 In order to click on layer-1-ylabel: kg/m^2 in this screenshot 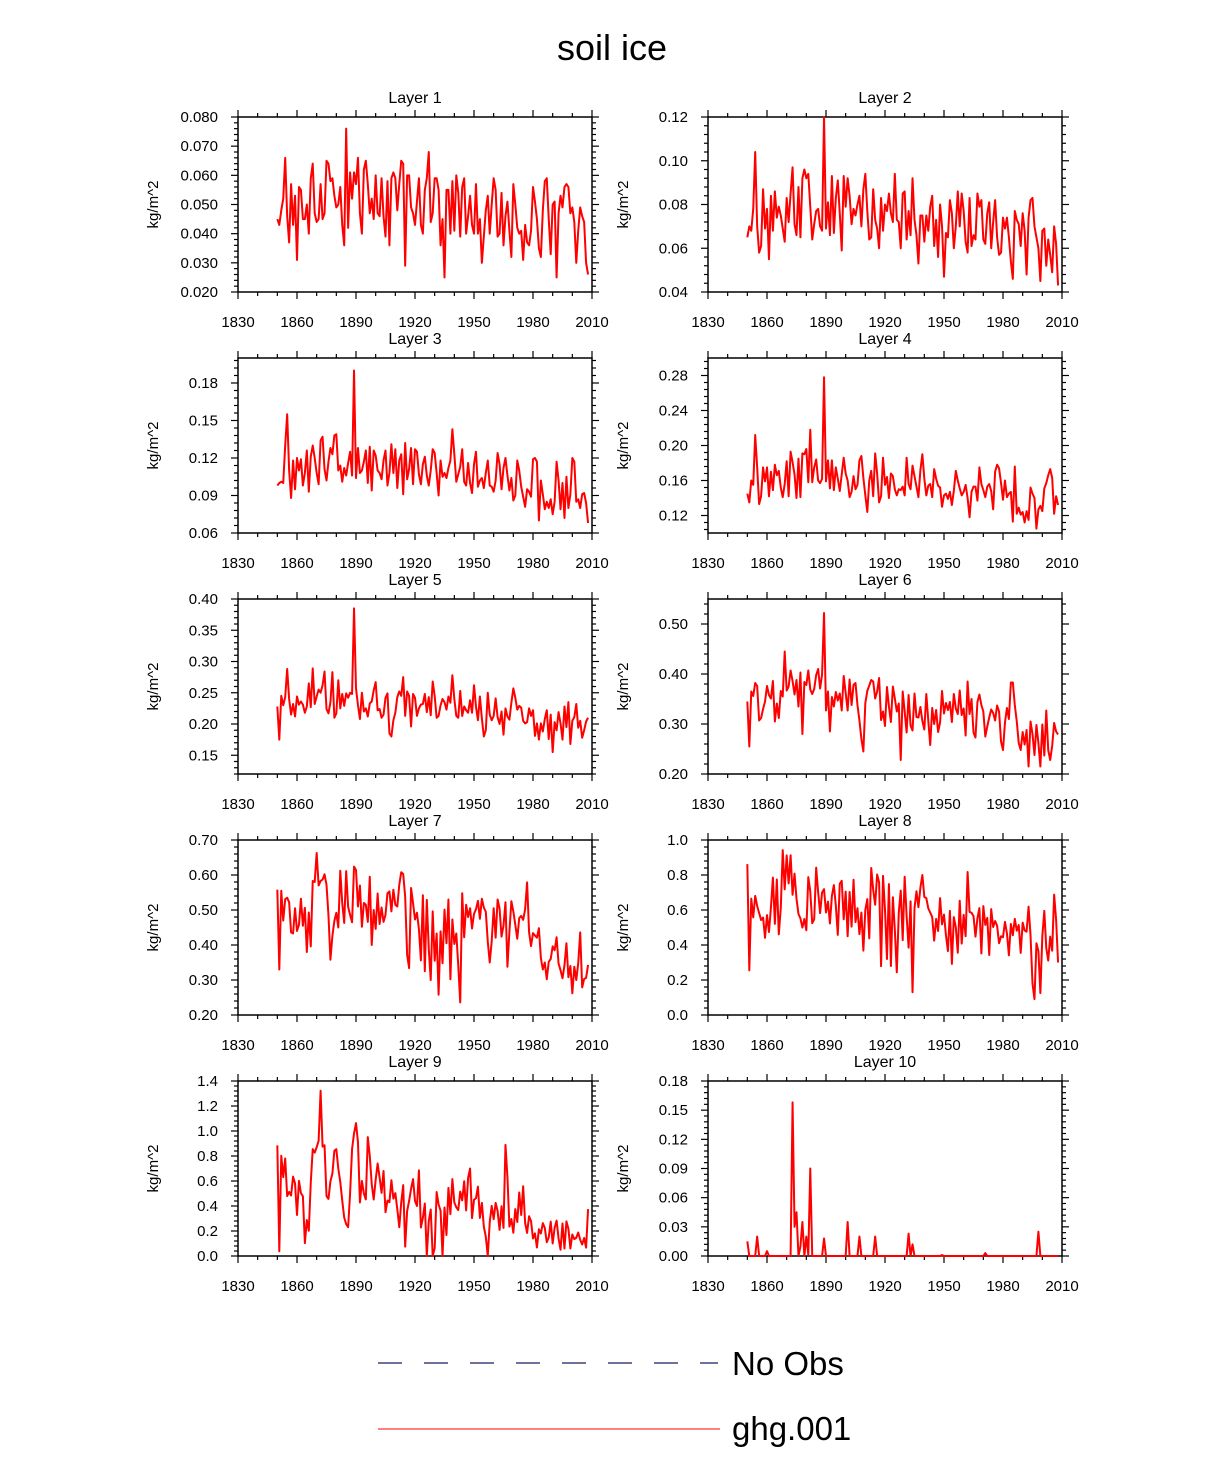, I will do `click(153, 205)`.